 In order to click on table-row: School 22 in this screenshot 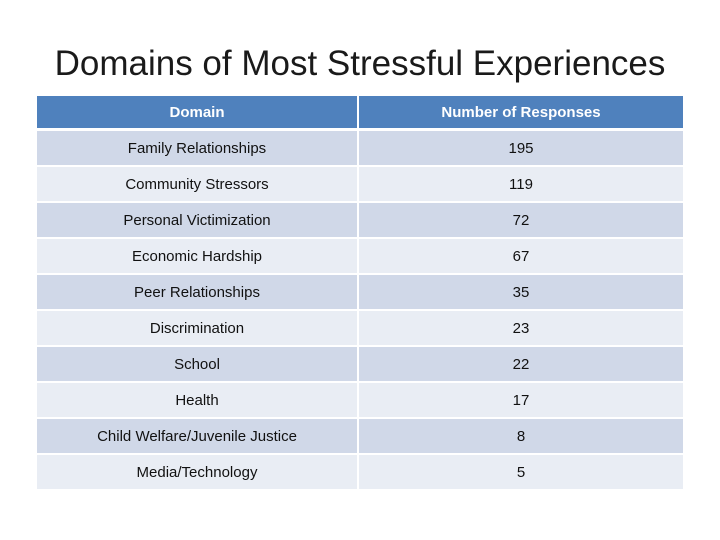, I will do `click(360, 365)`.